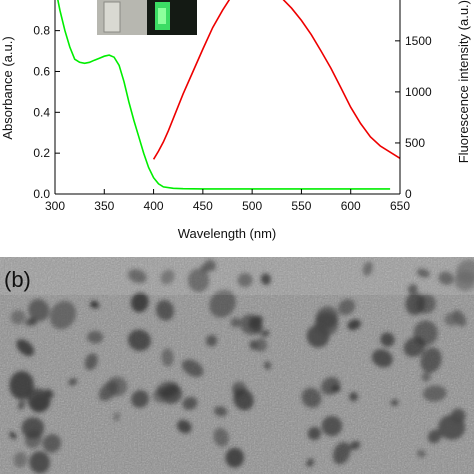 This screenshot has width=474, height=474. Describe the element at coordinates (147, 17) in the screenshot. I see `cuvette-photo-inset` at that location.